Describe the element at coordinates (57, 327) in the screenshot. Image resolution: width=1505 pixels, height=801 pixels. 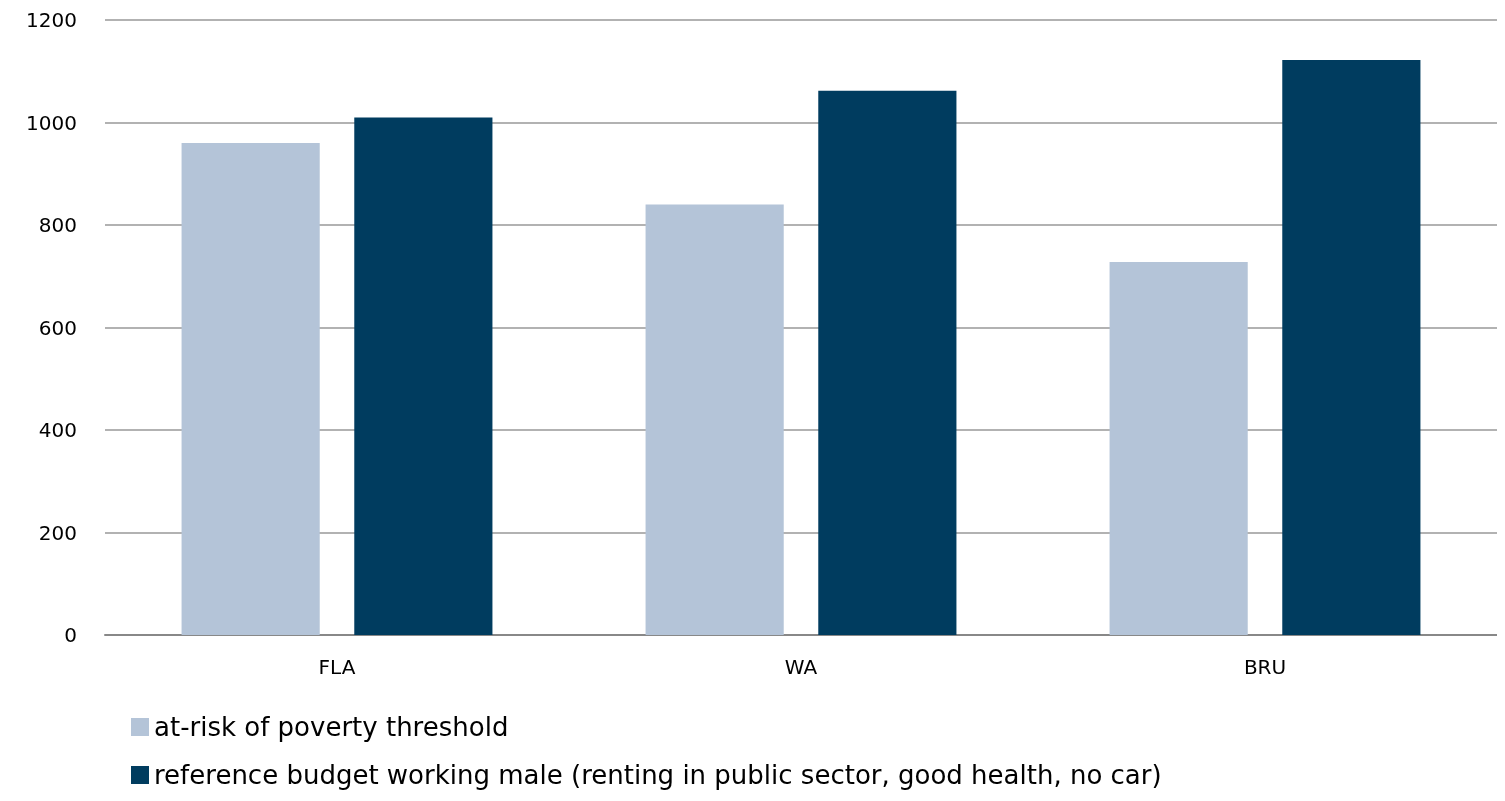
I see `y-tick-label: 600` at that location.